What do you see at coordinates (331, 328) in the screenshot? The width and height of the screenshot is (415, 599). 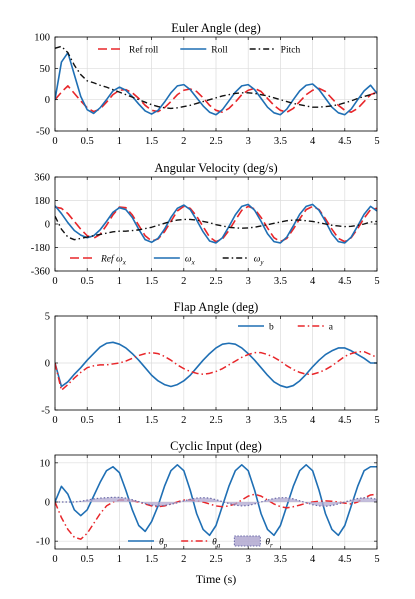 I see `legend-label: a` at bounding box center [331, 328].